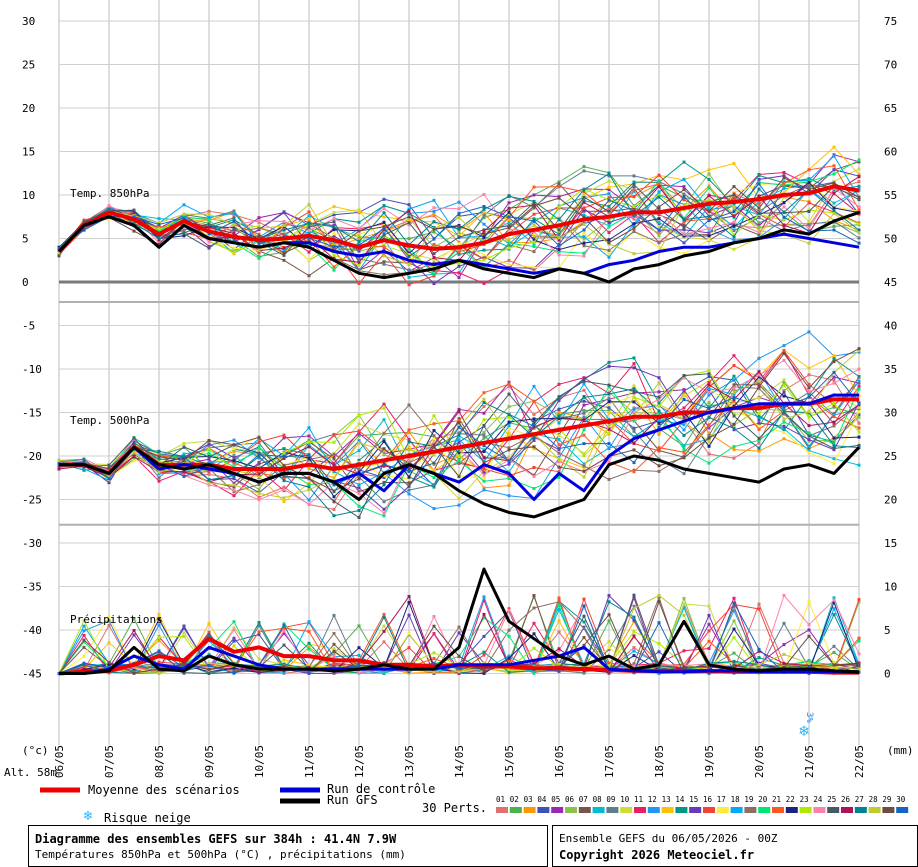 The height and width of the screenshot is (867, 918). What do you see at coordinates (610, 799) in the screenshot?
I see `pert-number: 09` at bounding box center [610, 799].